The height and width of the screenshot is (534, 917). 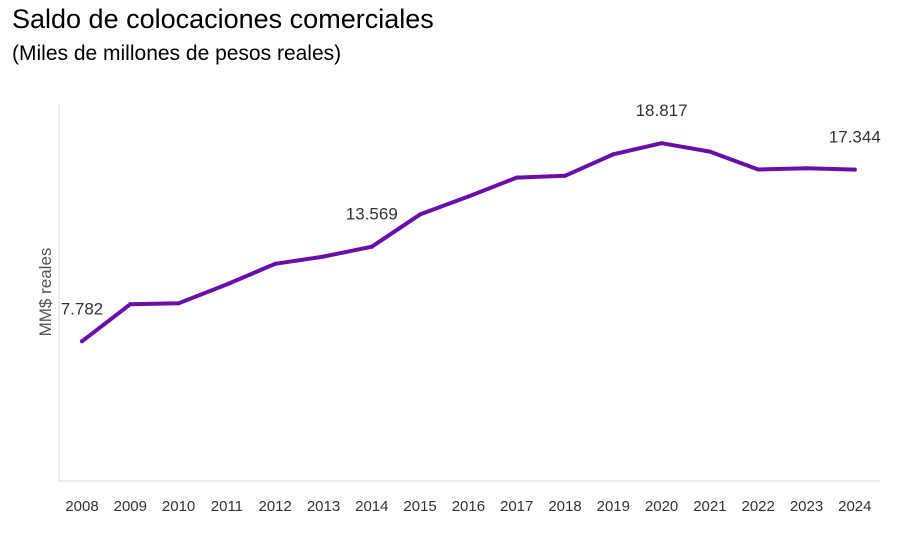 I want to click on x-tick-2016: 2016, so click(x=468, y=506).